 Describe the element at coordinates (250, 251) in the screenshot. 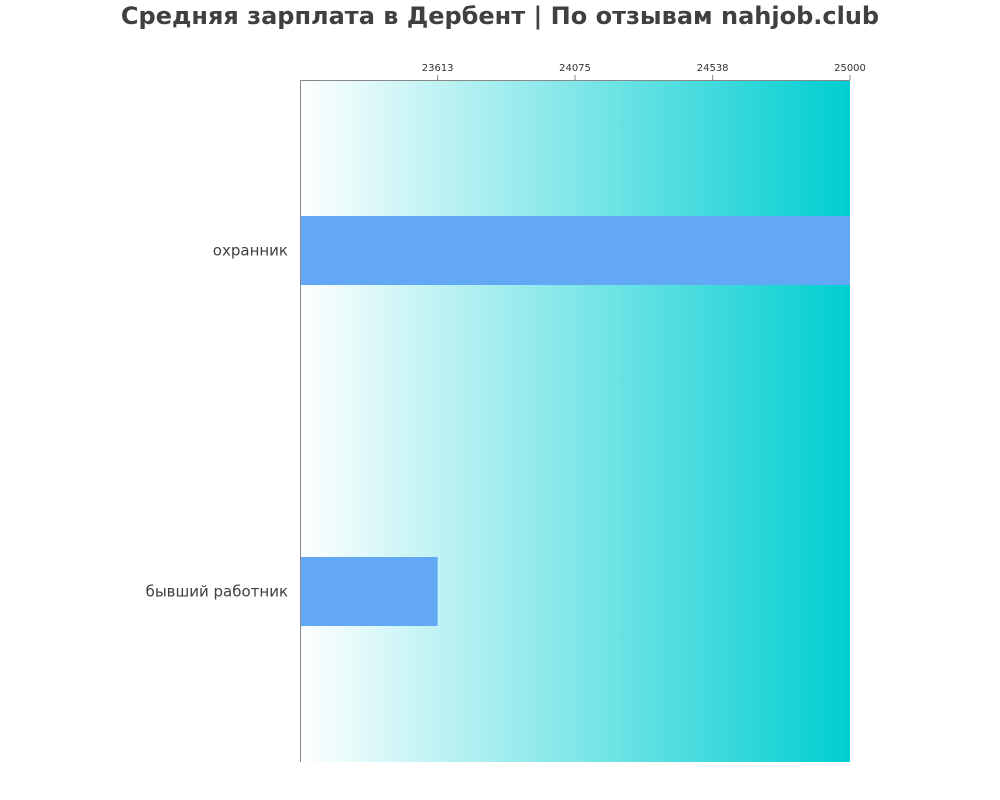

I see `category-label: охранник` at that location.